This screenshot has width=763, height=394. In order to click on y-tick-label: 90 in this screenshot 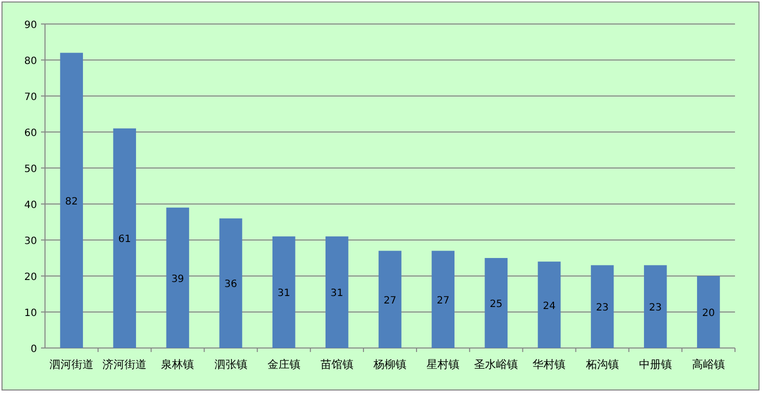, I will do `click(30, 25)`.